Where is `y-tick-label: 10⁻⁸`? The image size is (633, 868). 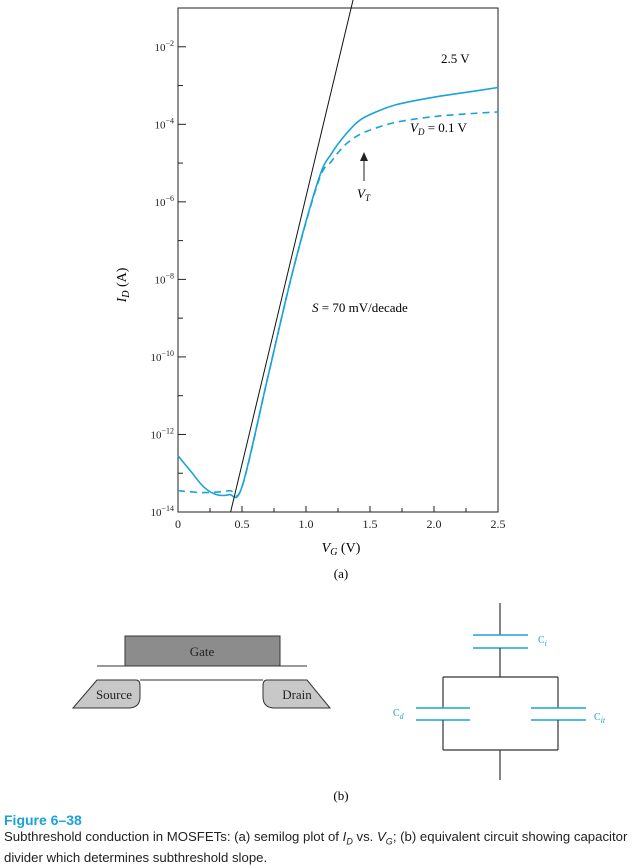 y-tick-label: 10⁻⁸ is located at coordinates (164, 278).